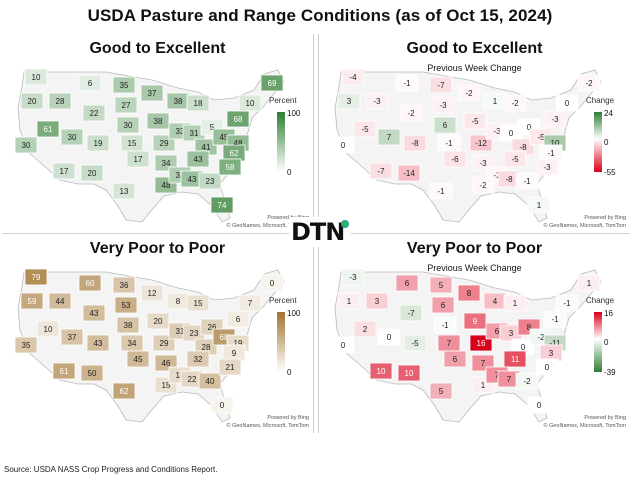 Image resolution: width=640 pixels, height=480 pixels. I want to click on state-value-label: 8, so click(178, 301).